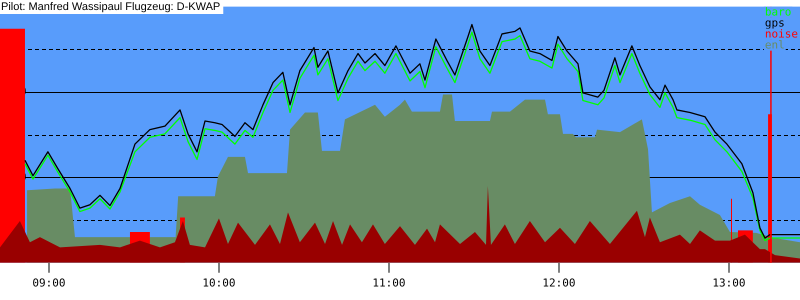 This screenshot has height=300, width=800. I want to click on text: baro, so click(778, 11).